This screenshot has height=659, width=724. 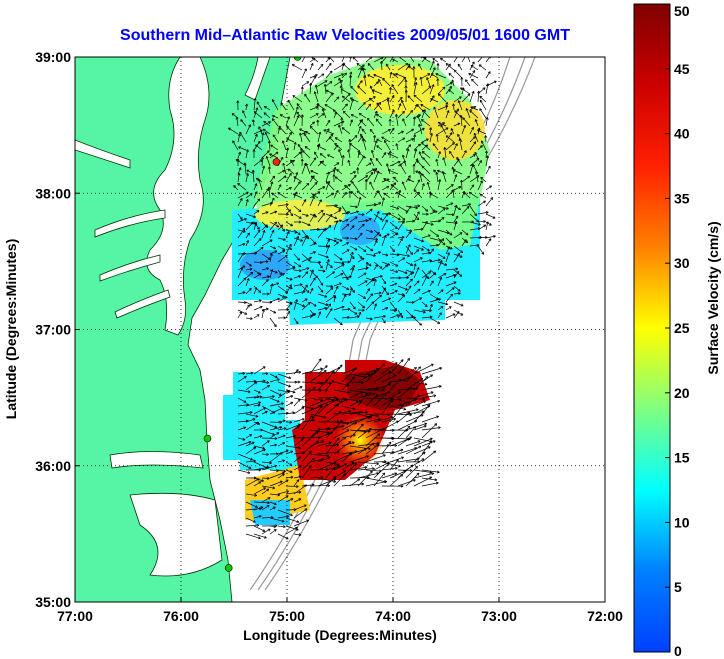 I want to click on colorbar-tick-label: 45, so click(x=682, y=69).